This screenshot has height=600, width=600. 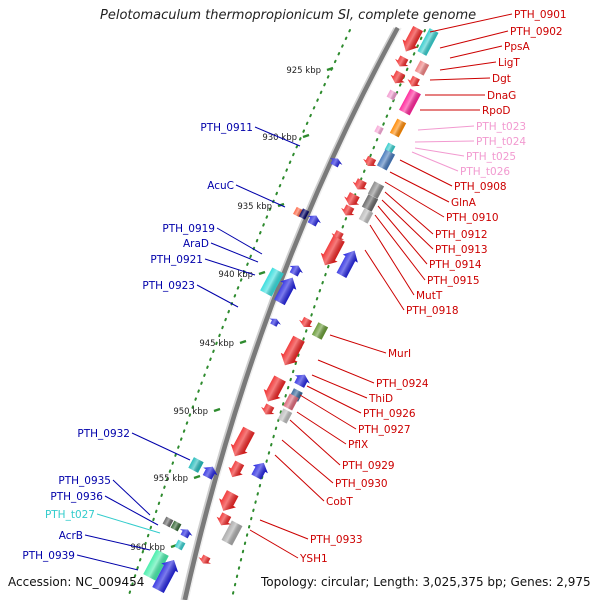 I want to click on forward-gene-label: ThiD, so click(x=380, y=399).